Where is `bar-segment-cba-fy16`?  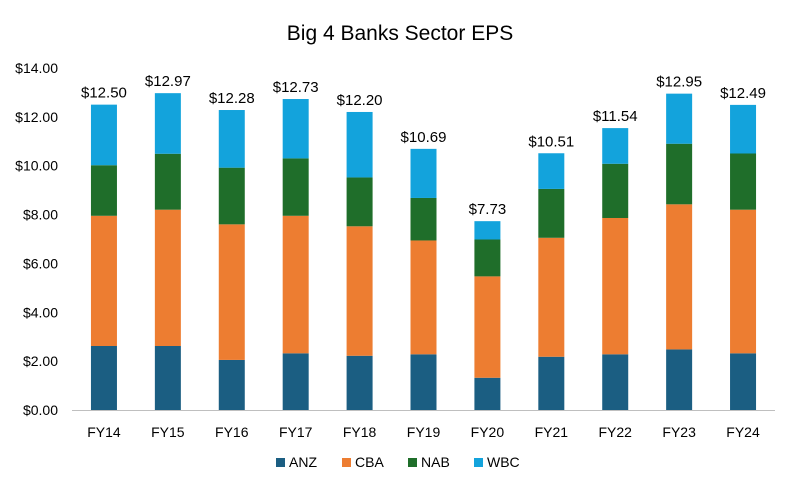 bar-segment-cba-fy16 is located at coordinates (231, 292).